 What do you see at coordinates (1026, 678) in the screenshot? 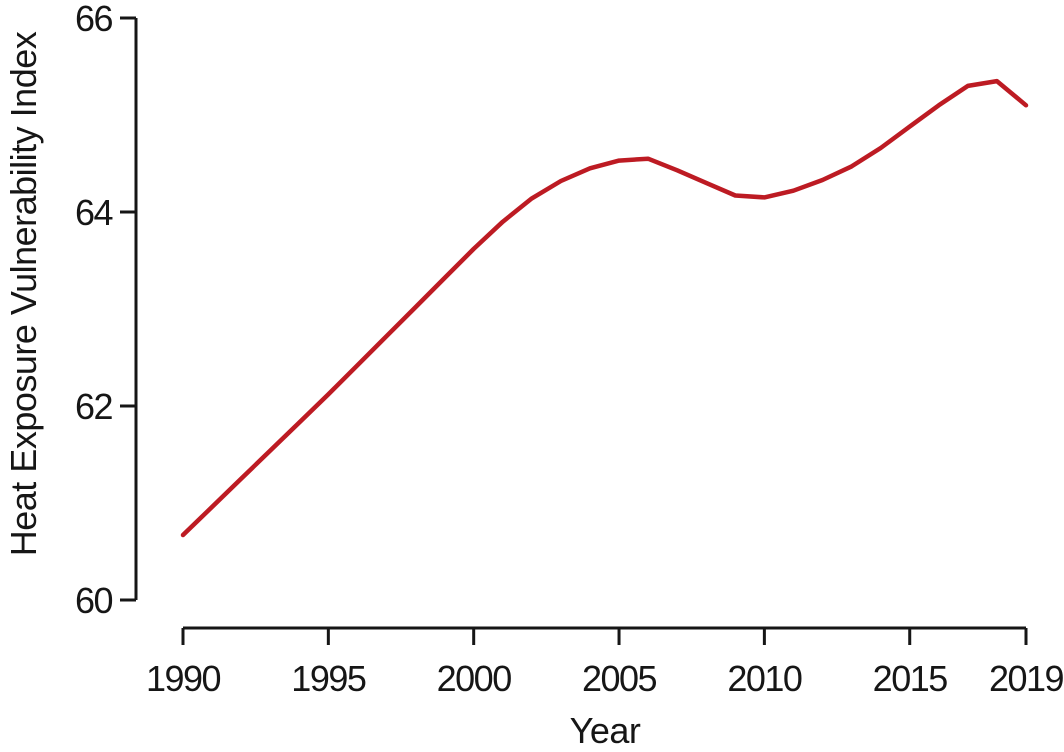
I see `x-tick-label: 2019` at bounding box center [1026, 678].